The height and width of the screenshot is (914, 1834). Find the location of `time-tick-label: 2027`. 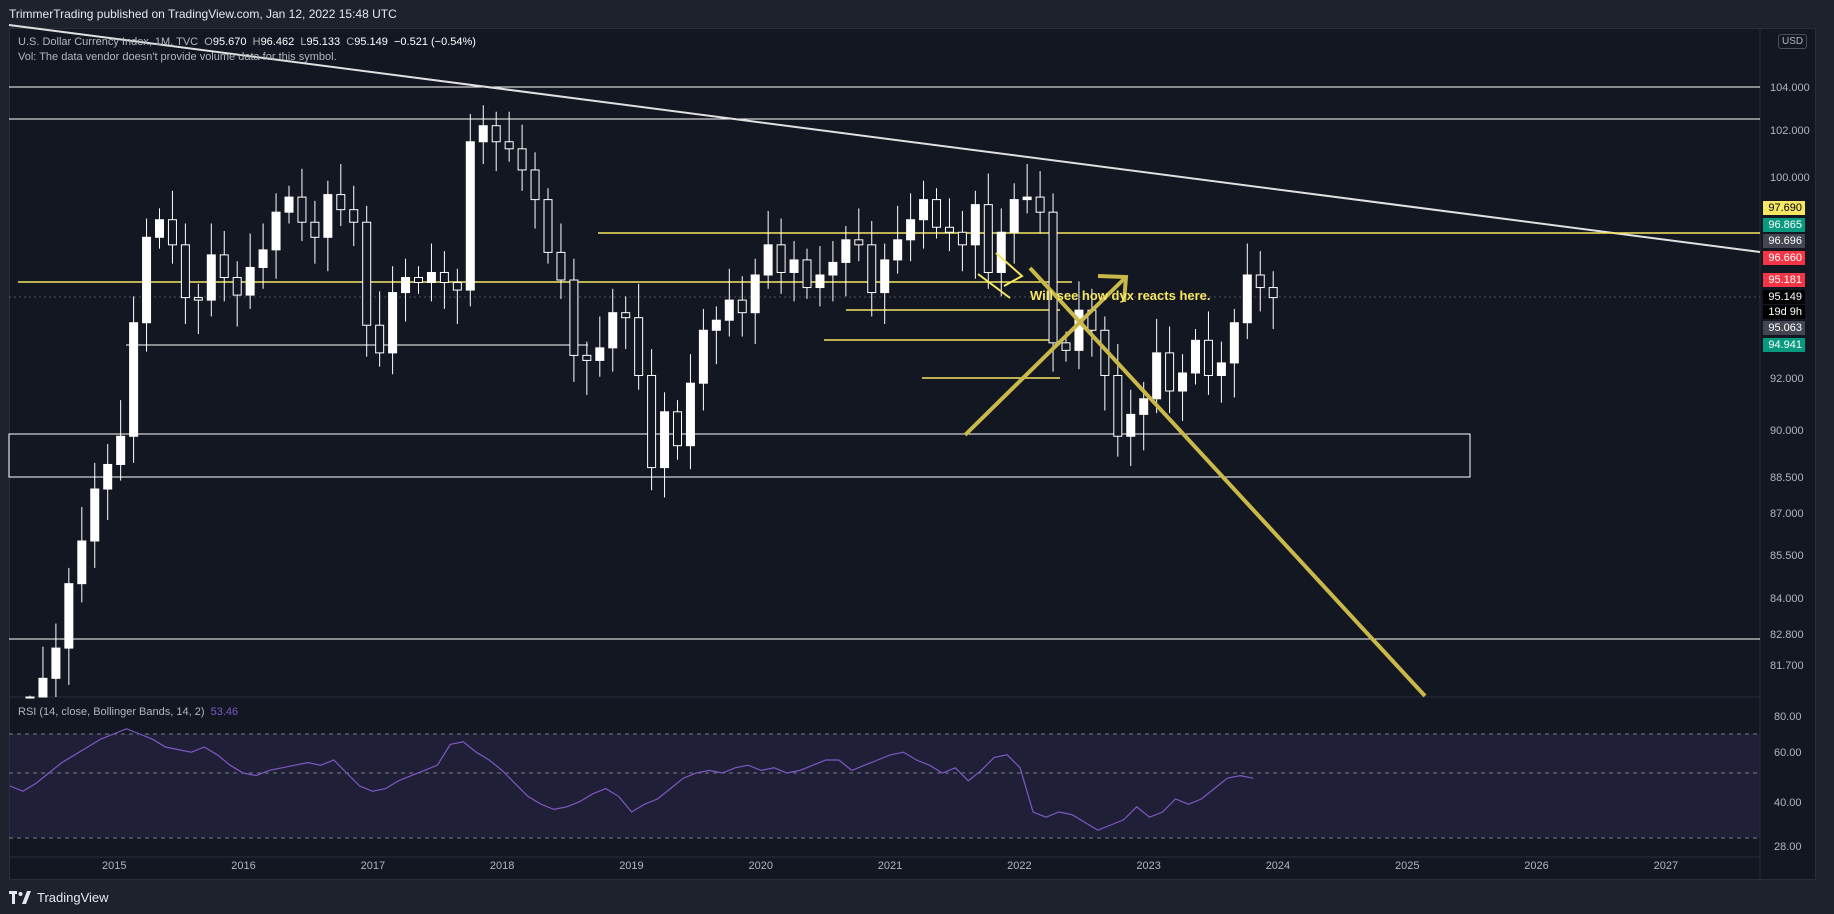

time-tick-label: 2027 is located at coordinates (1666, 866).